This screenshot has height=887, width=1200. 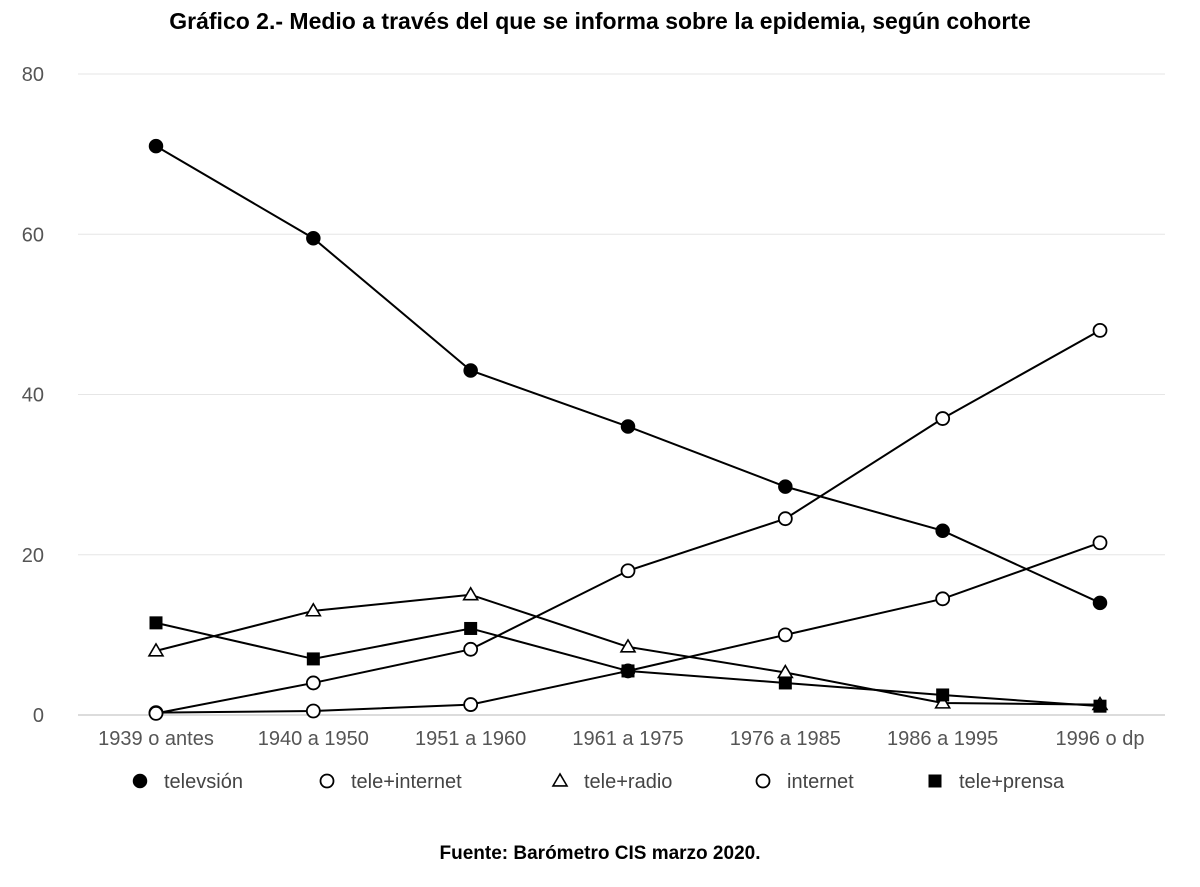 I want to click on x-tick-label: 1976 a 1985, so click(x=785, y=739).